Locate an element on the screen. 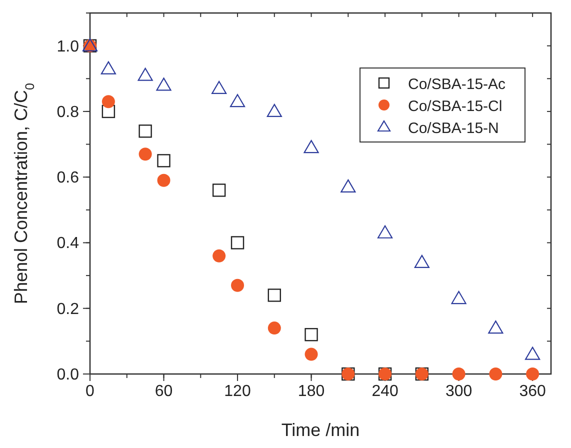 This screenshot has height=448, width=571. x-tick-label: 300 is located at coordinates (458, 391).